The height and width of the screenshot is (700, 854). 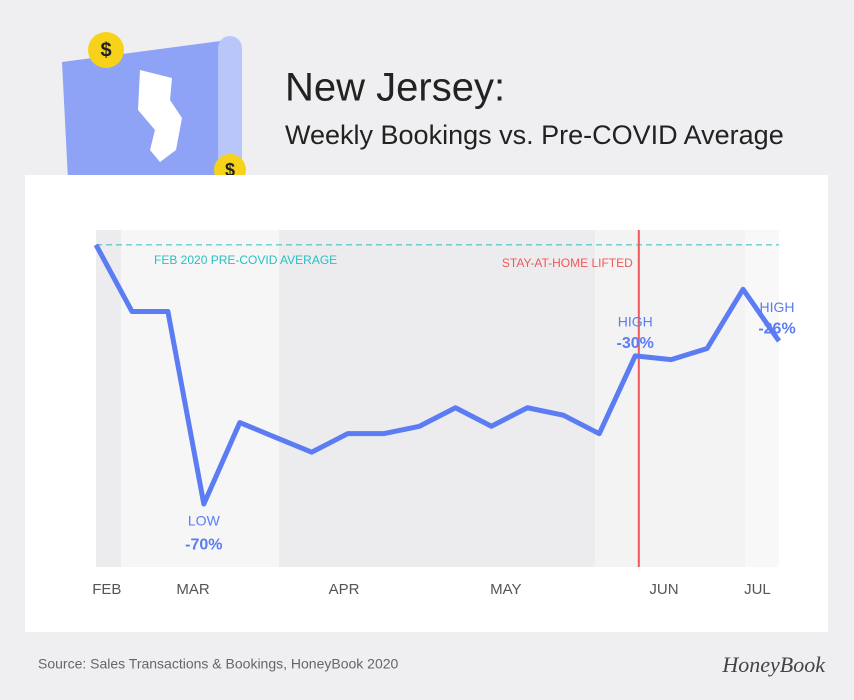 I want to click on x-tick-label: MAY, so click(x=505, y=589).